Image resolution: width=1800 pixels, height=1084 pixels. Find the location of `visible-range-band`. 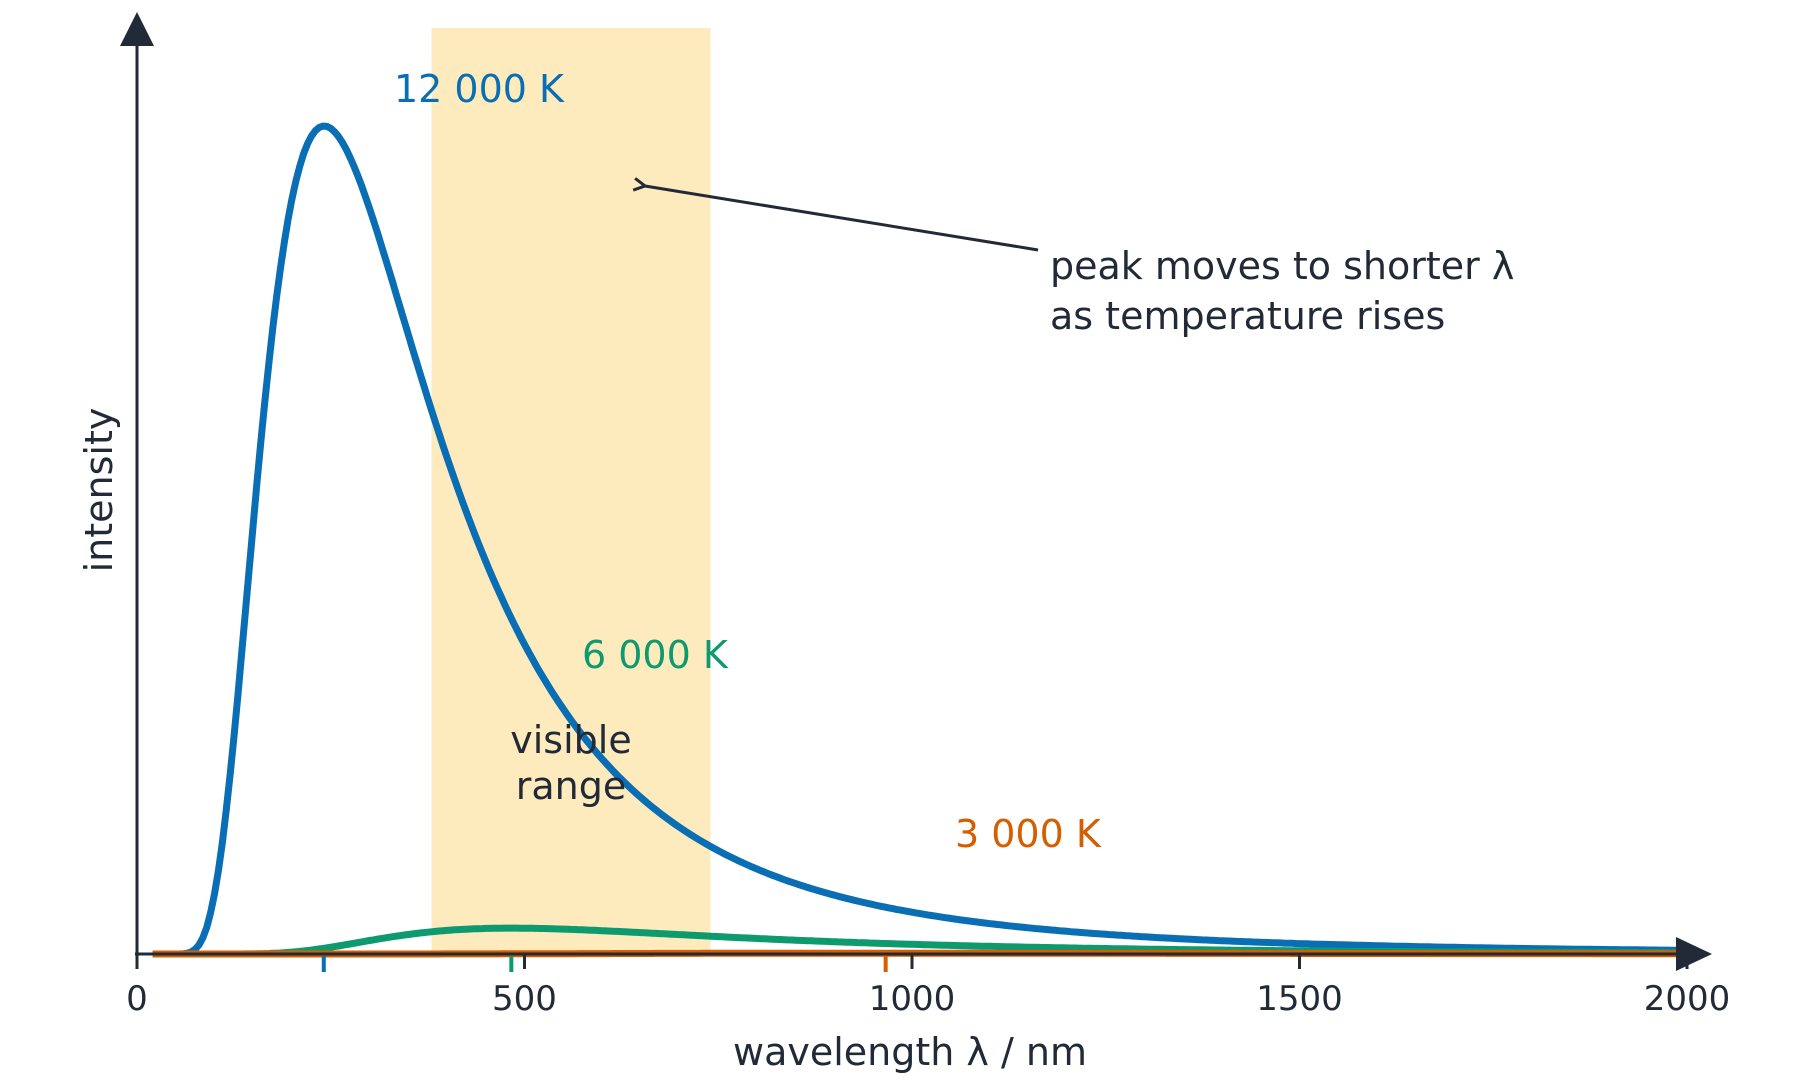

visible-range-band is located at coordinates (571, 491).